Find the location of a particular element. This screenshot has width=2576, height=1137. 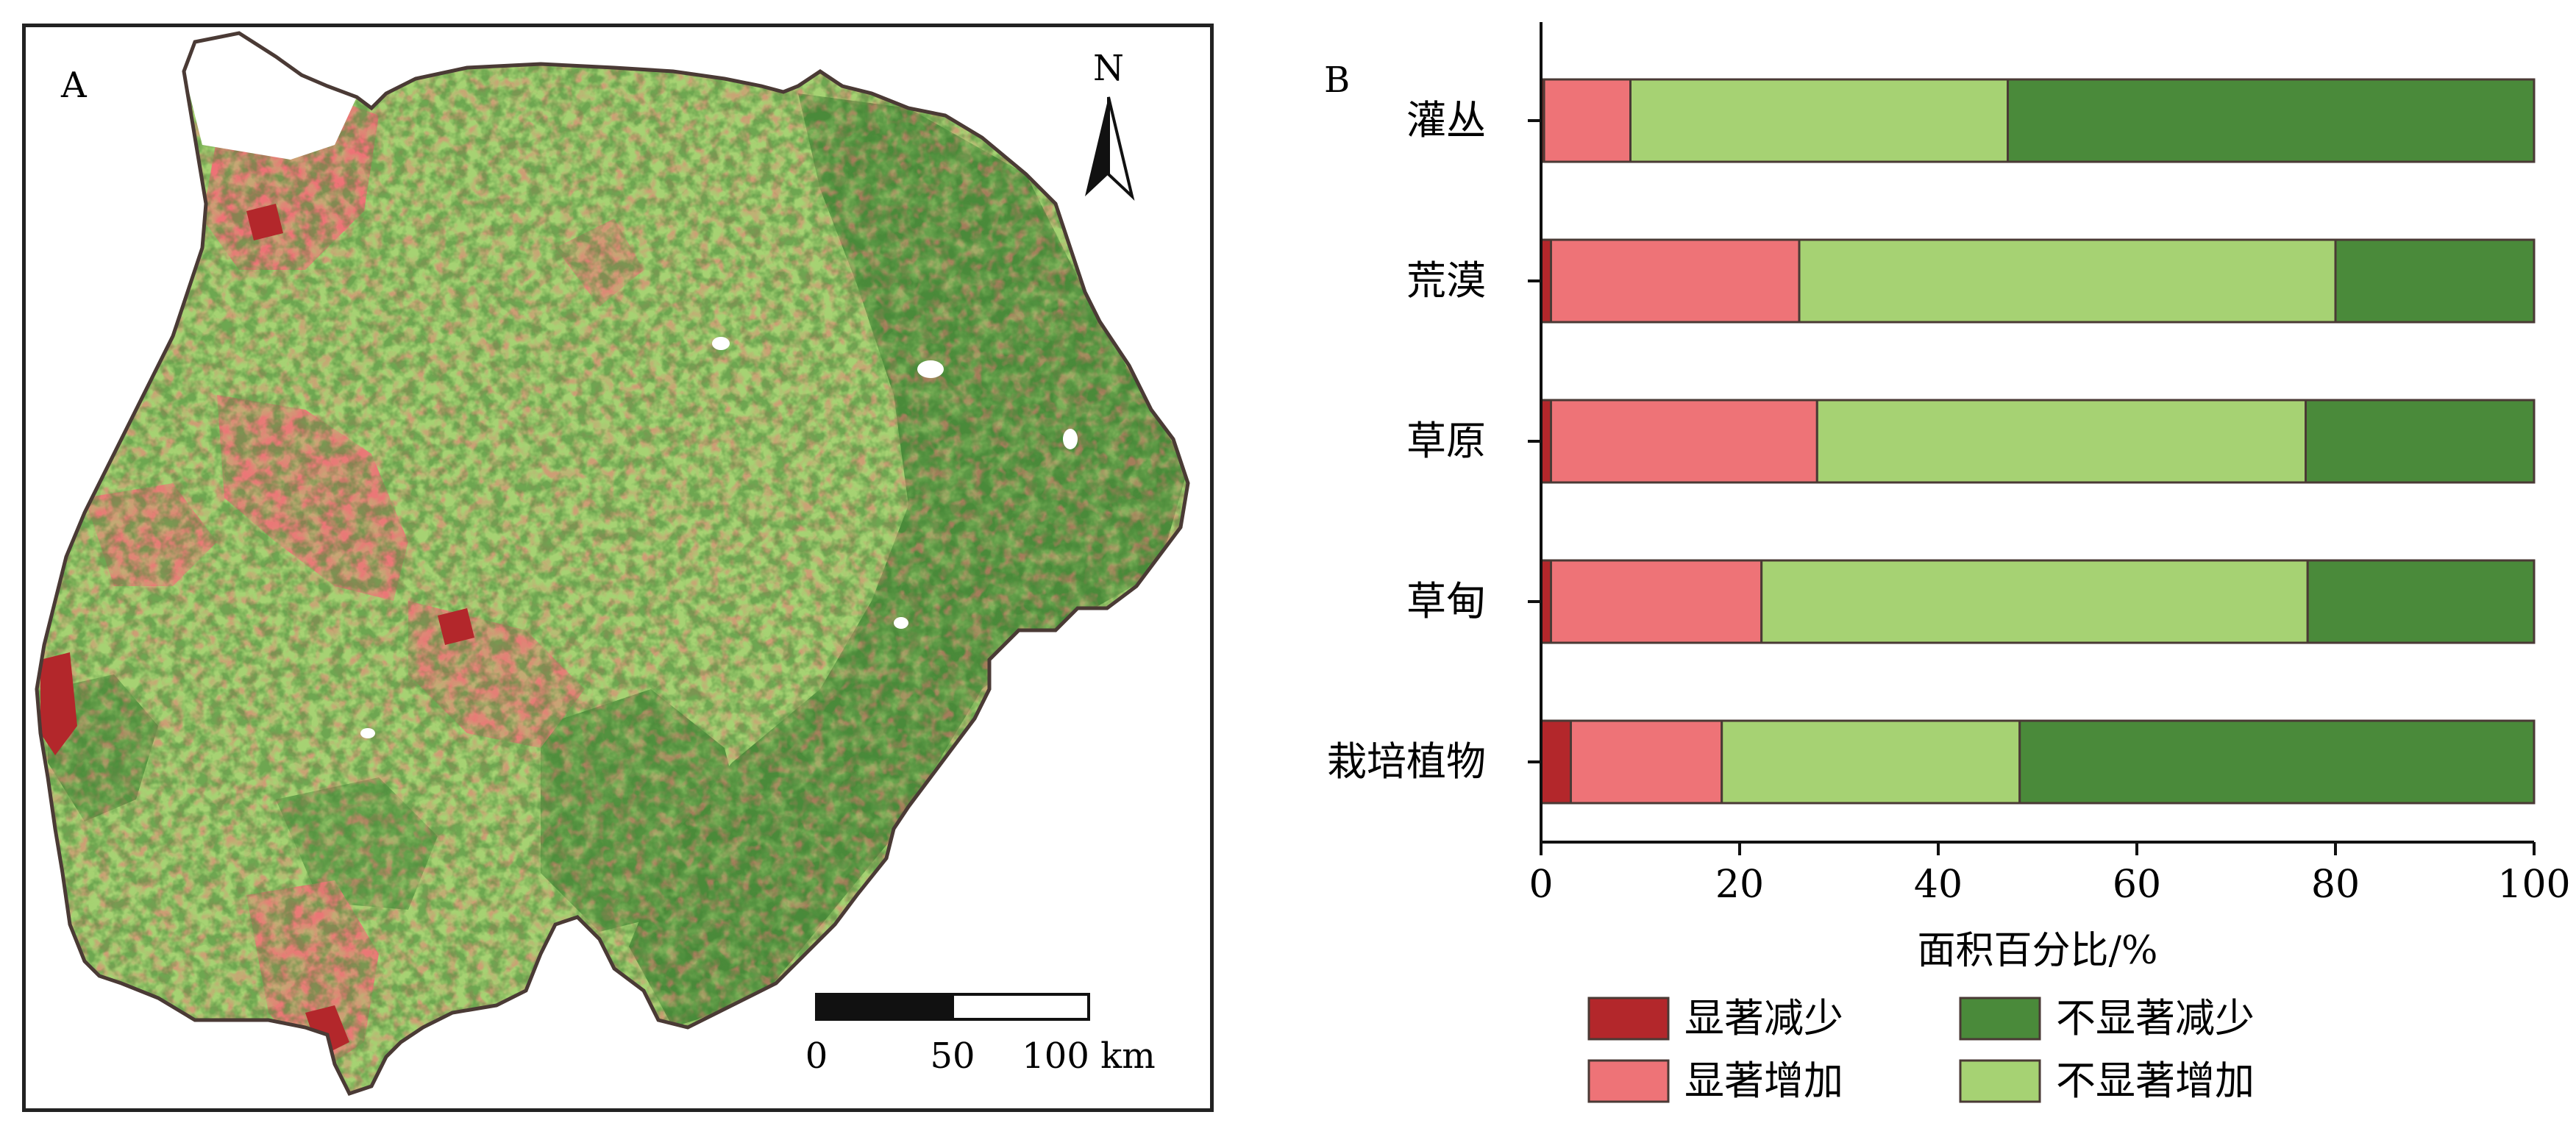

x-tick-label: 100 is located at coordinates (2533, 885).